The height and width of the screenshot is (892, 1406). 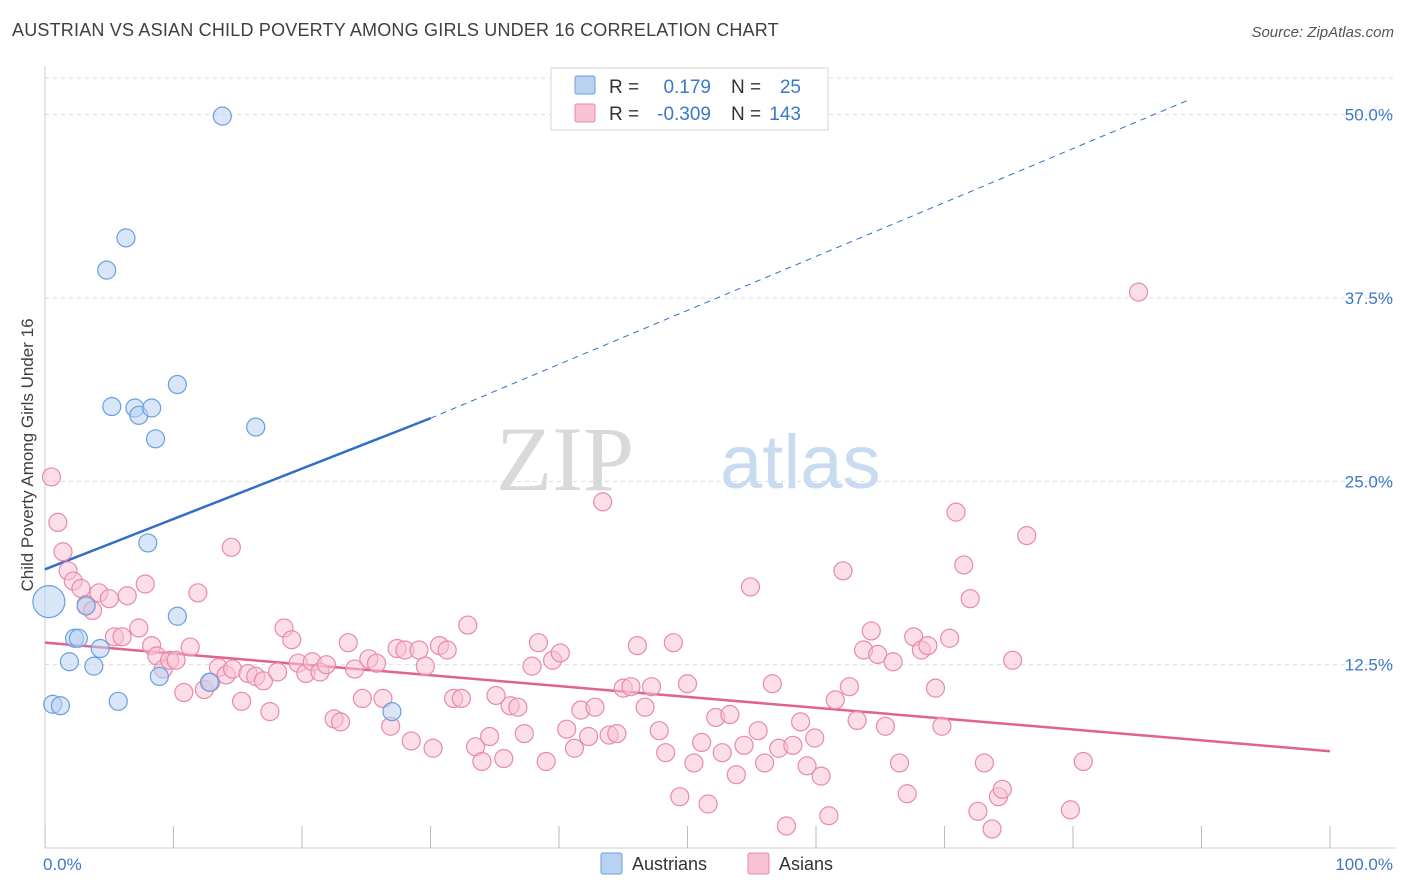 I want to click on legend-r-value: -0.309, so click(x=684, y=114).